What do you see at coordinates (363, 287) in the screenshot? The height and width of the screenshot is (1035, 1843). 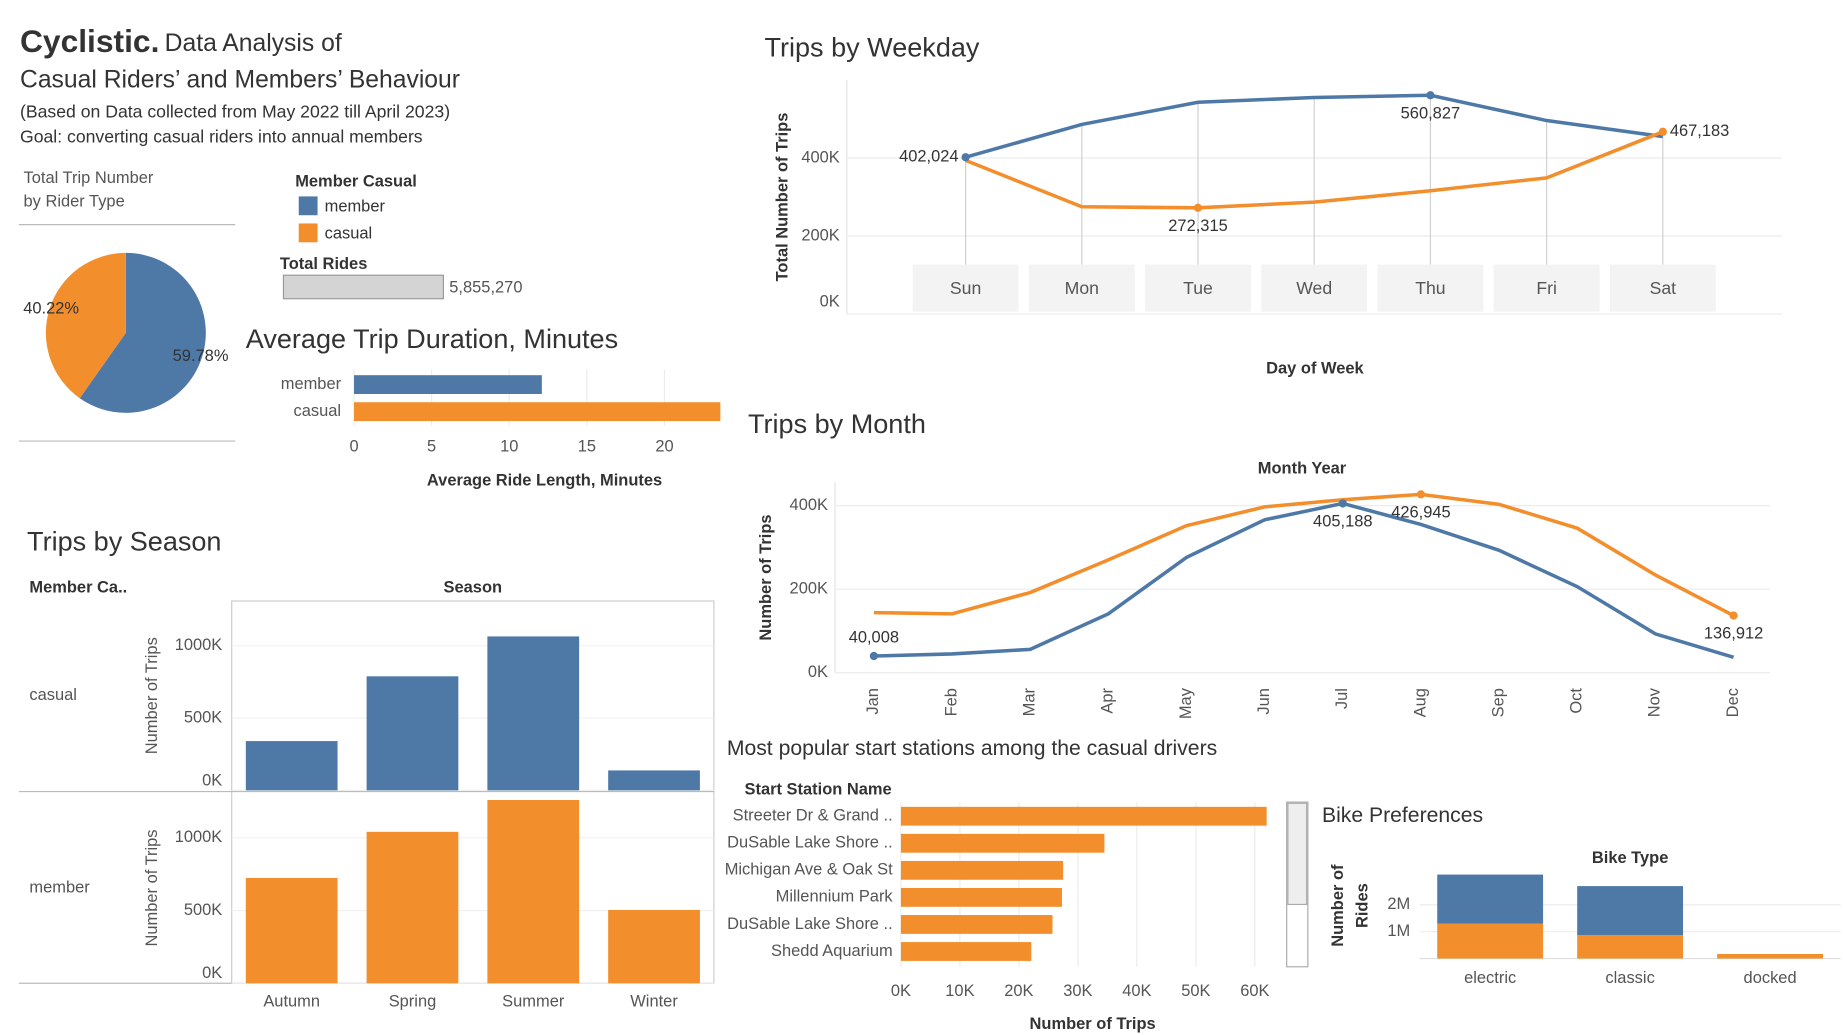 I see `meter-bar` at bounding box center [363, 287].